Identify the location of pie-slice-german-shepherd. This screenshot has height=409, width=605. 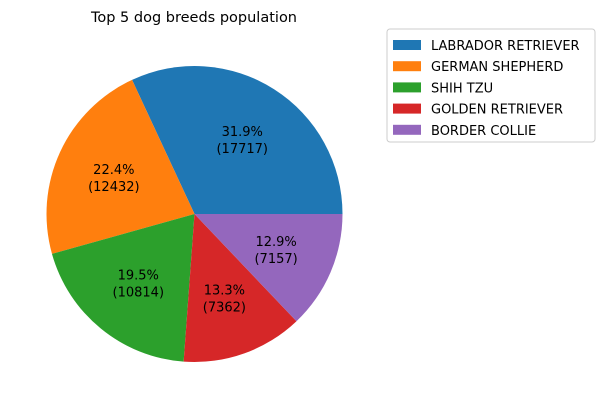
(120, 166).